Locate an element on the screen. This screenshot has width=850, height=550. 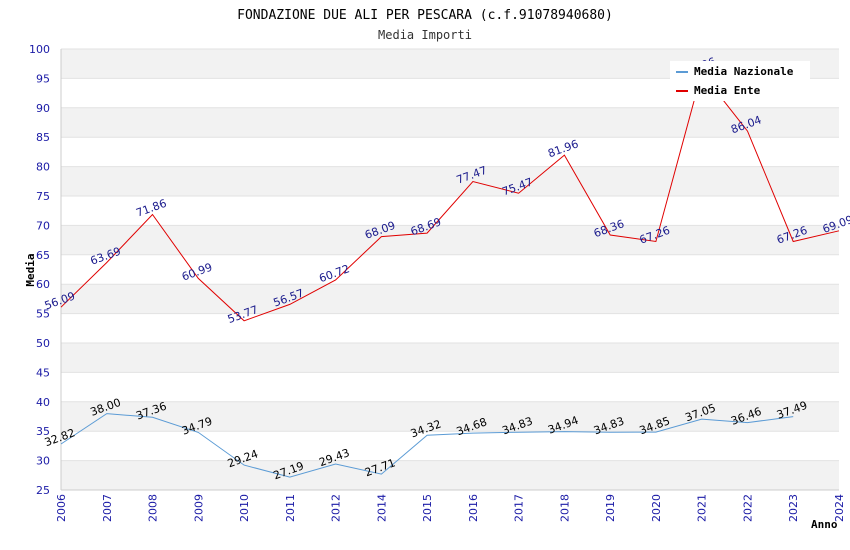
x-tick-label: 2024 is located at coordinates (839, 508).